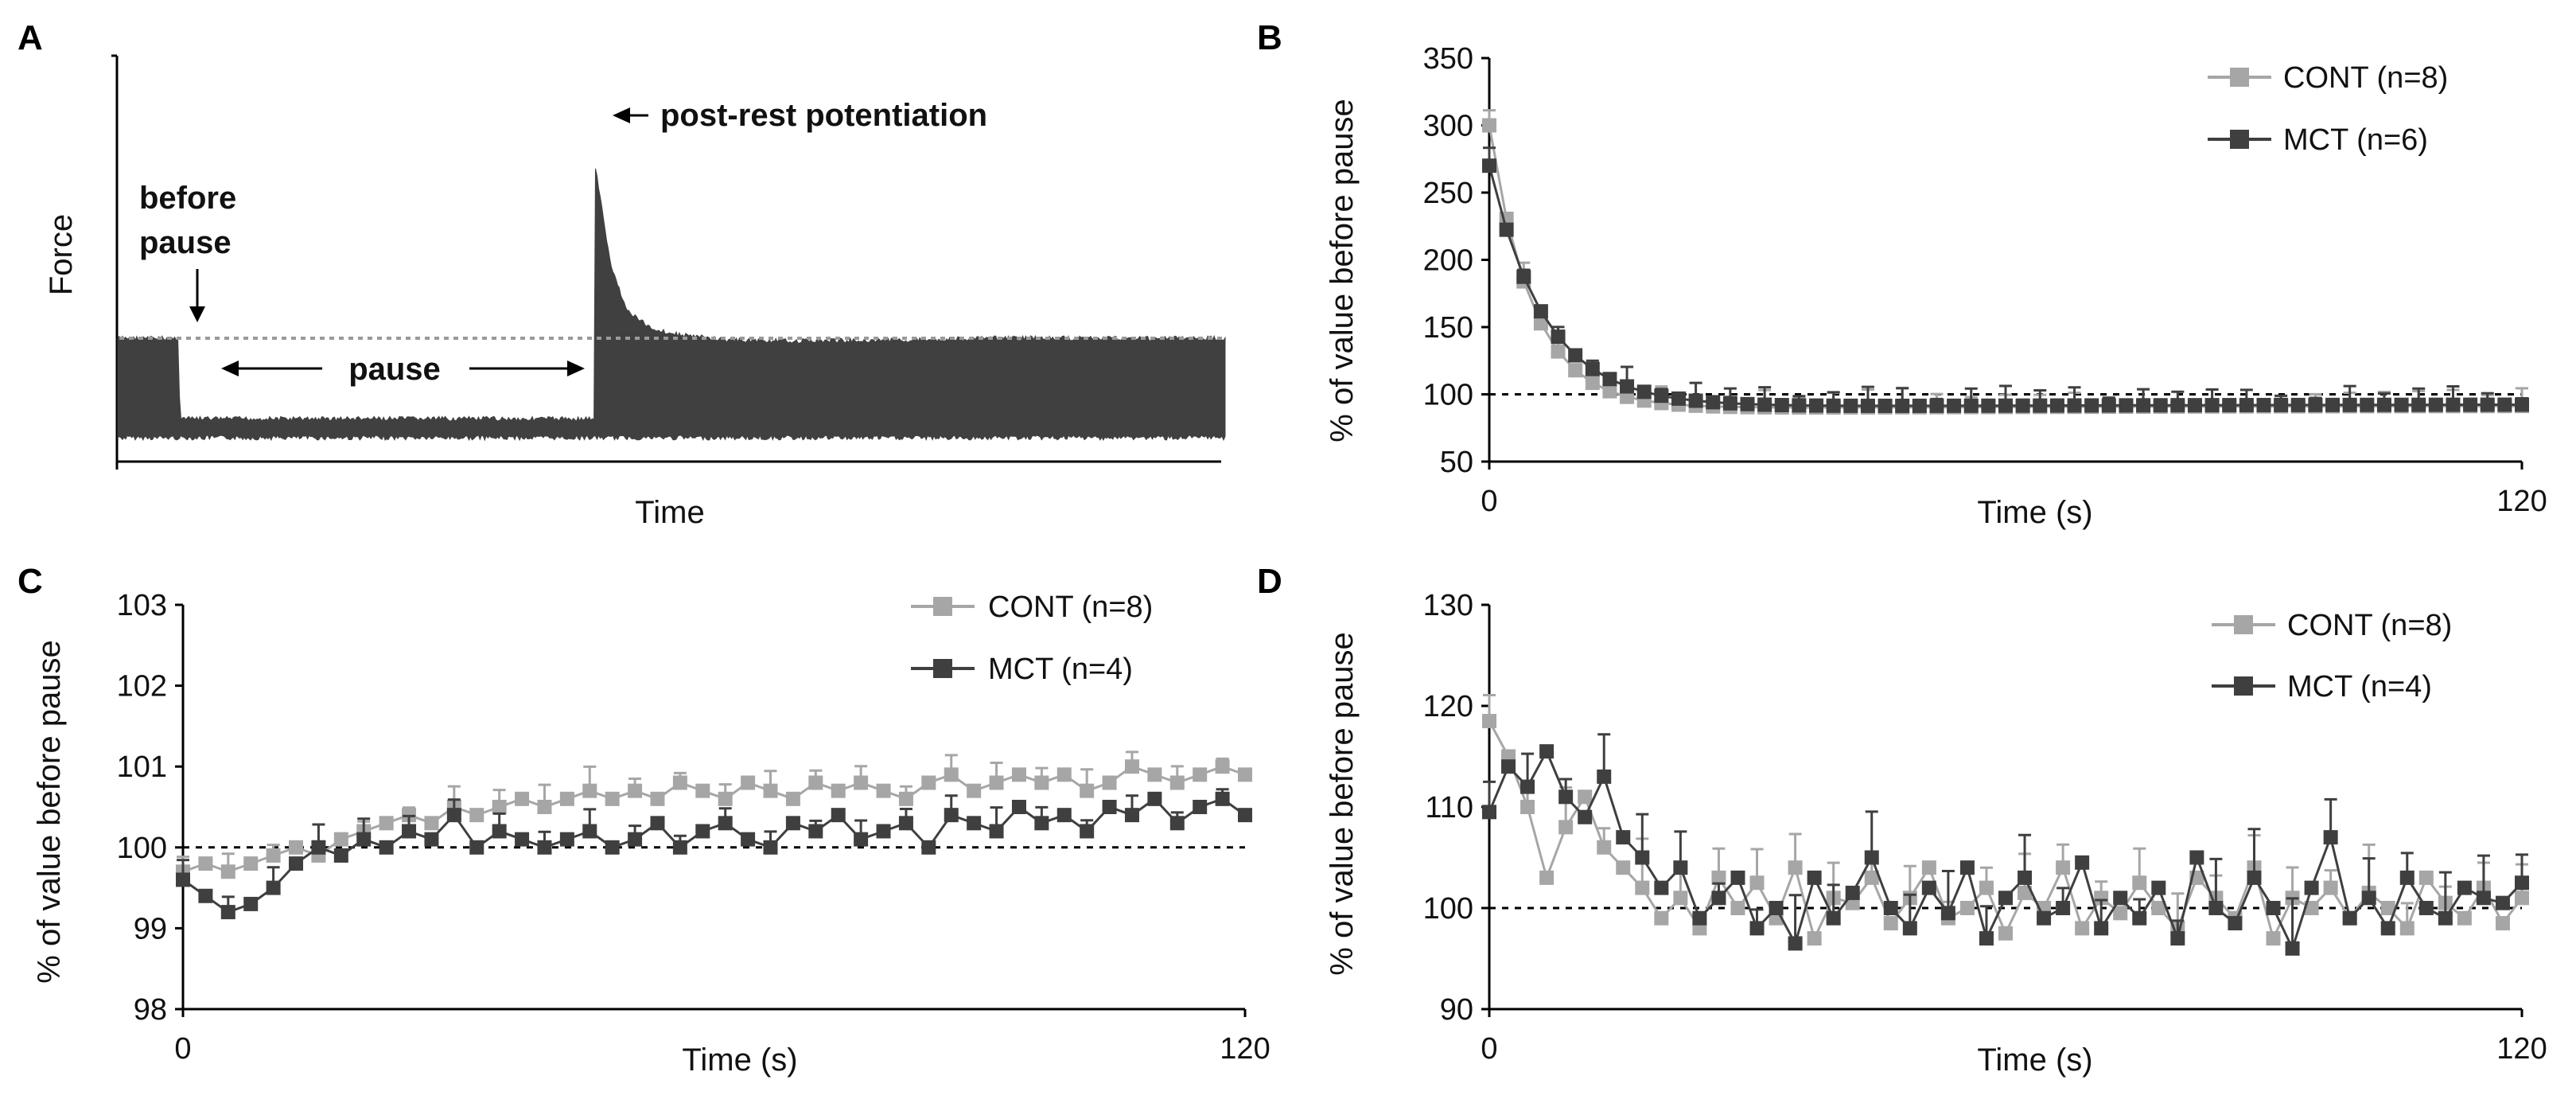 The image size is (2576, 1107). What do you see at coordinates (824, 115) in the screenshot?
I see `annot-post-rest: post-rest potentiation` at bounding box center [824, 115].